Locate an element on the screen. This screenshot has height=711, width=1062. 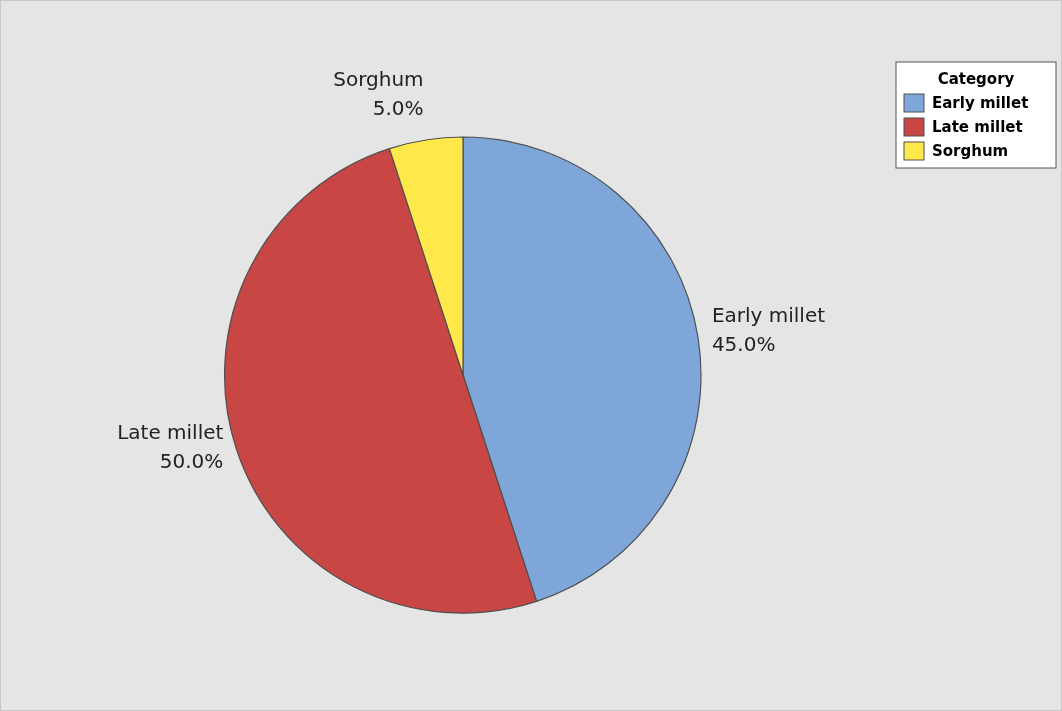
slice-label: Sorghum is located at coordinates (378, 79).